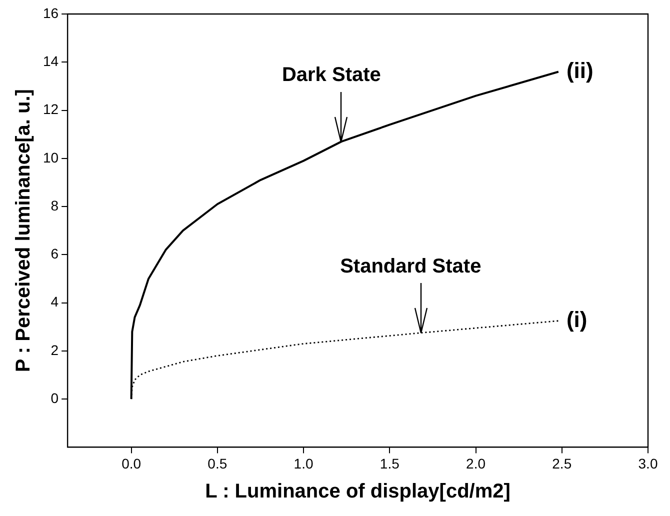 The image size is (670, 516). Describe the element at coordinates (357, 491) in the screenshot. I see `x-axis-title: L : Luminance of display[cd/m2]` at that location.